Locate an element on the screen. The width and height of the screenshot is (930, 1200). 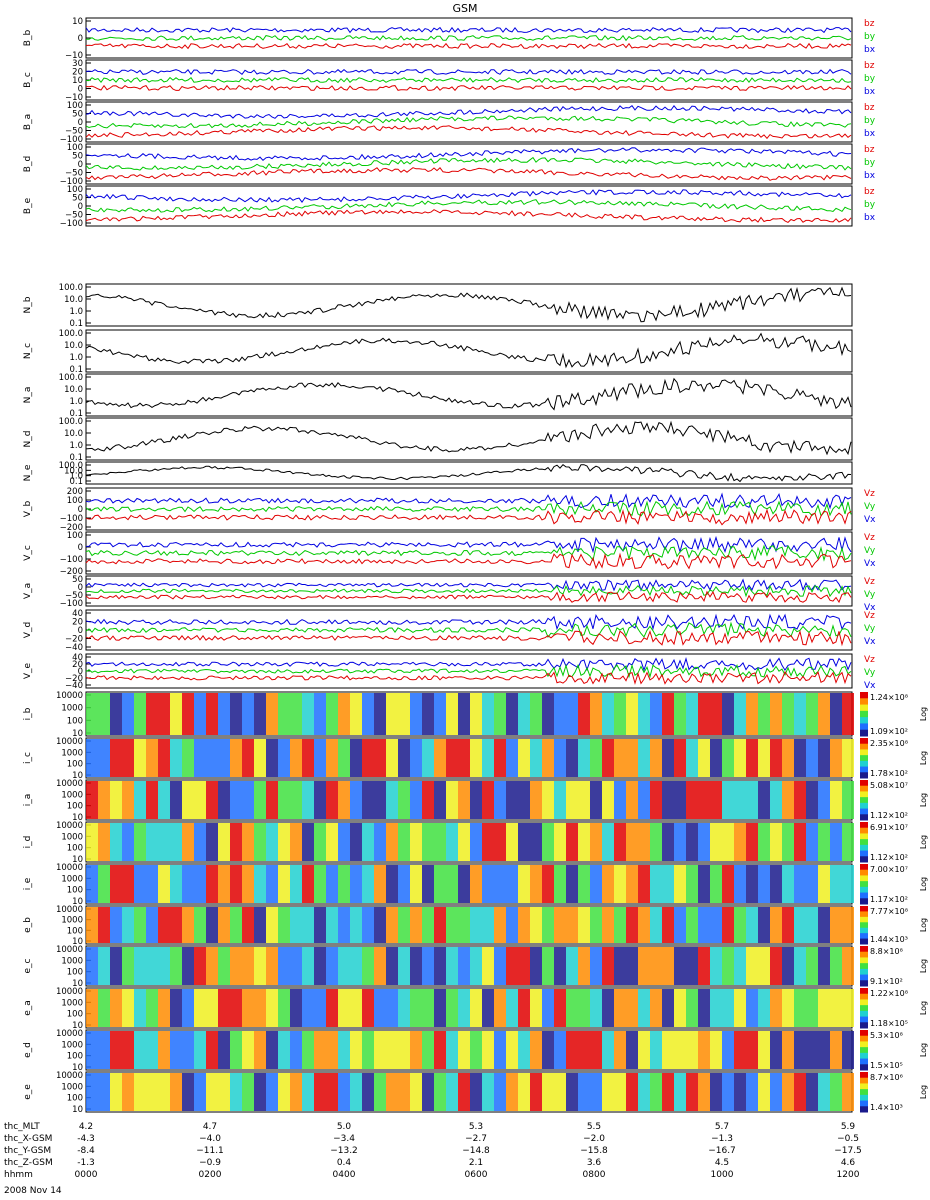
footer-value: −13.2 is located at coordinates (344, 1151).